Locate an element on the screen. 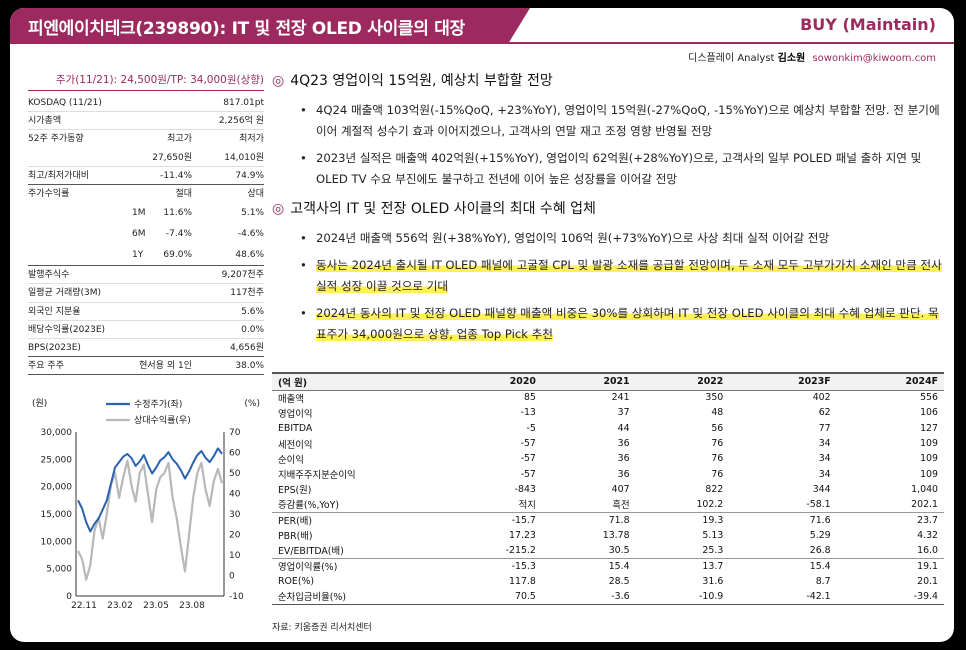 This screenshot has height=650, width=966. y-left-tick-label: 0 is located at coordinates (69, 597).